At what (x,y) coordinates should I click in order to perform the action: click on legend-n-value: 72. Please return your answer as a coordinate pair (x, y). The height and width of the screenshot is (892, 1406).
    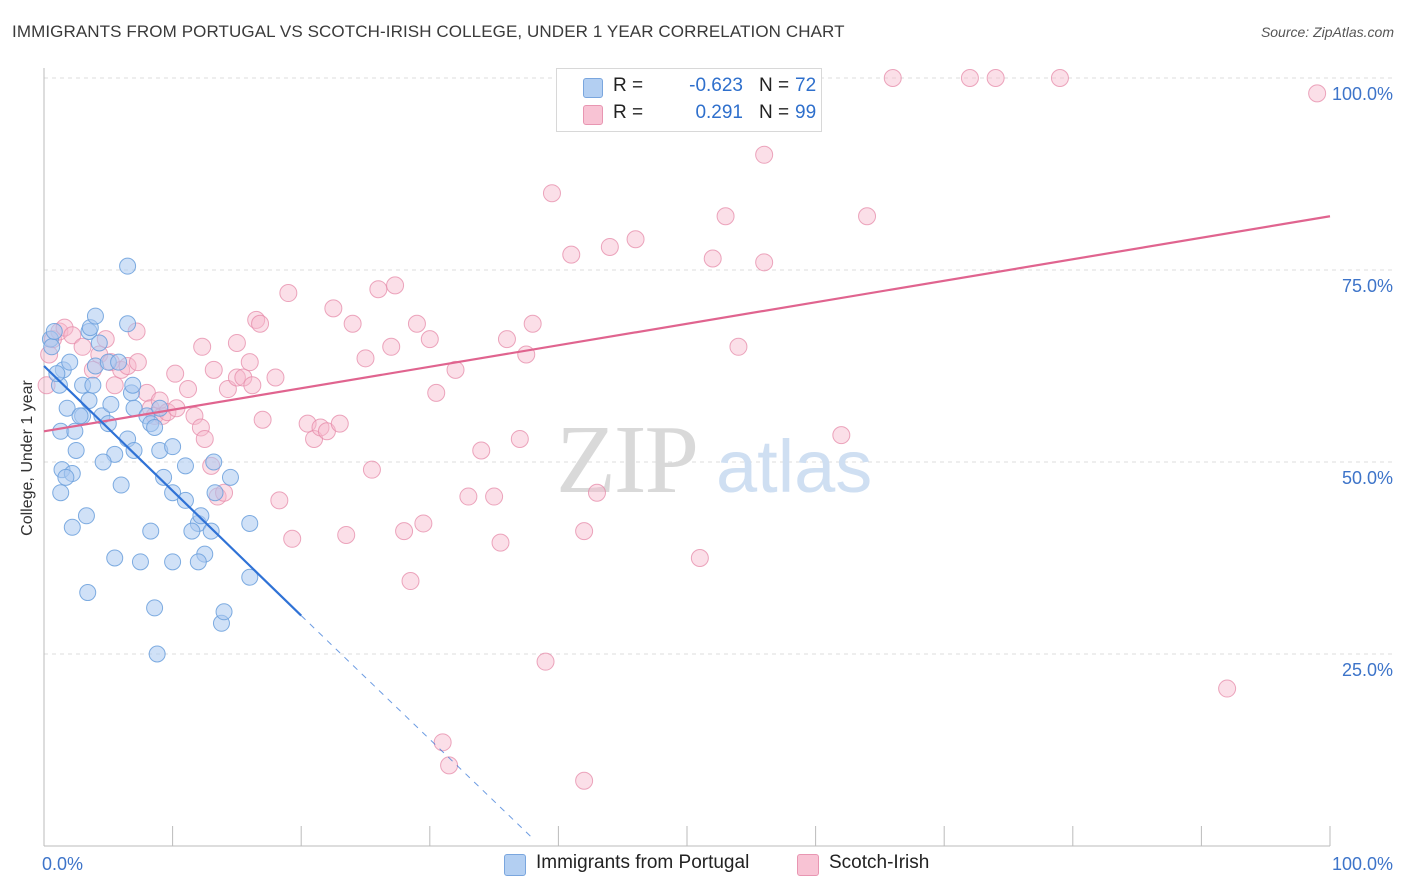
    Looking at the image, I should click on (806, 85).